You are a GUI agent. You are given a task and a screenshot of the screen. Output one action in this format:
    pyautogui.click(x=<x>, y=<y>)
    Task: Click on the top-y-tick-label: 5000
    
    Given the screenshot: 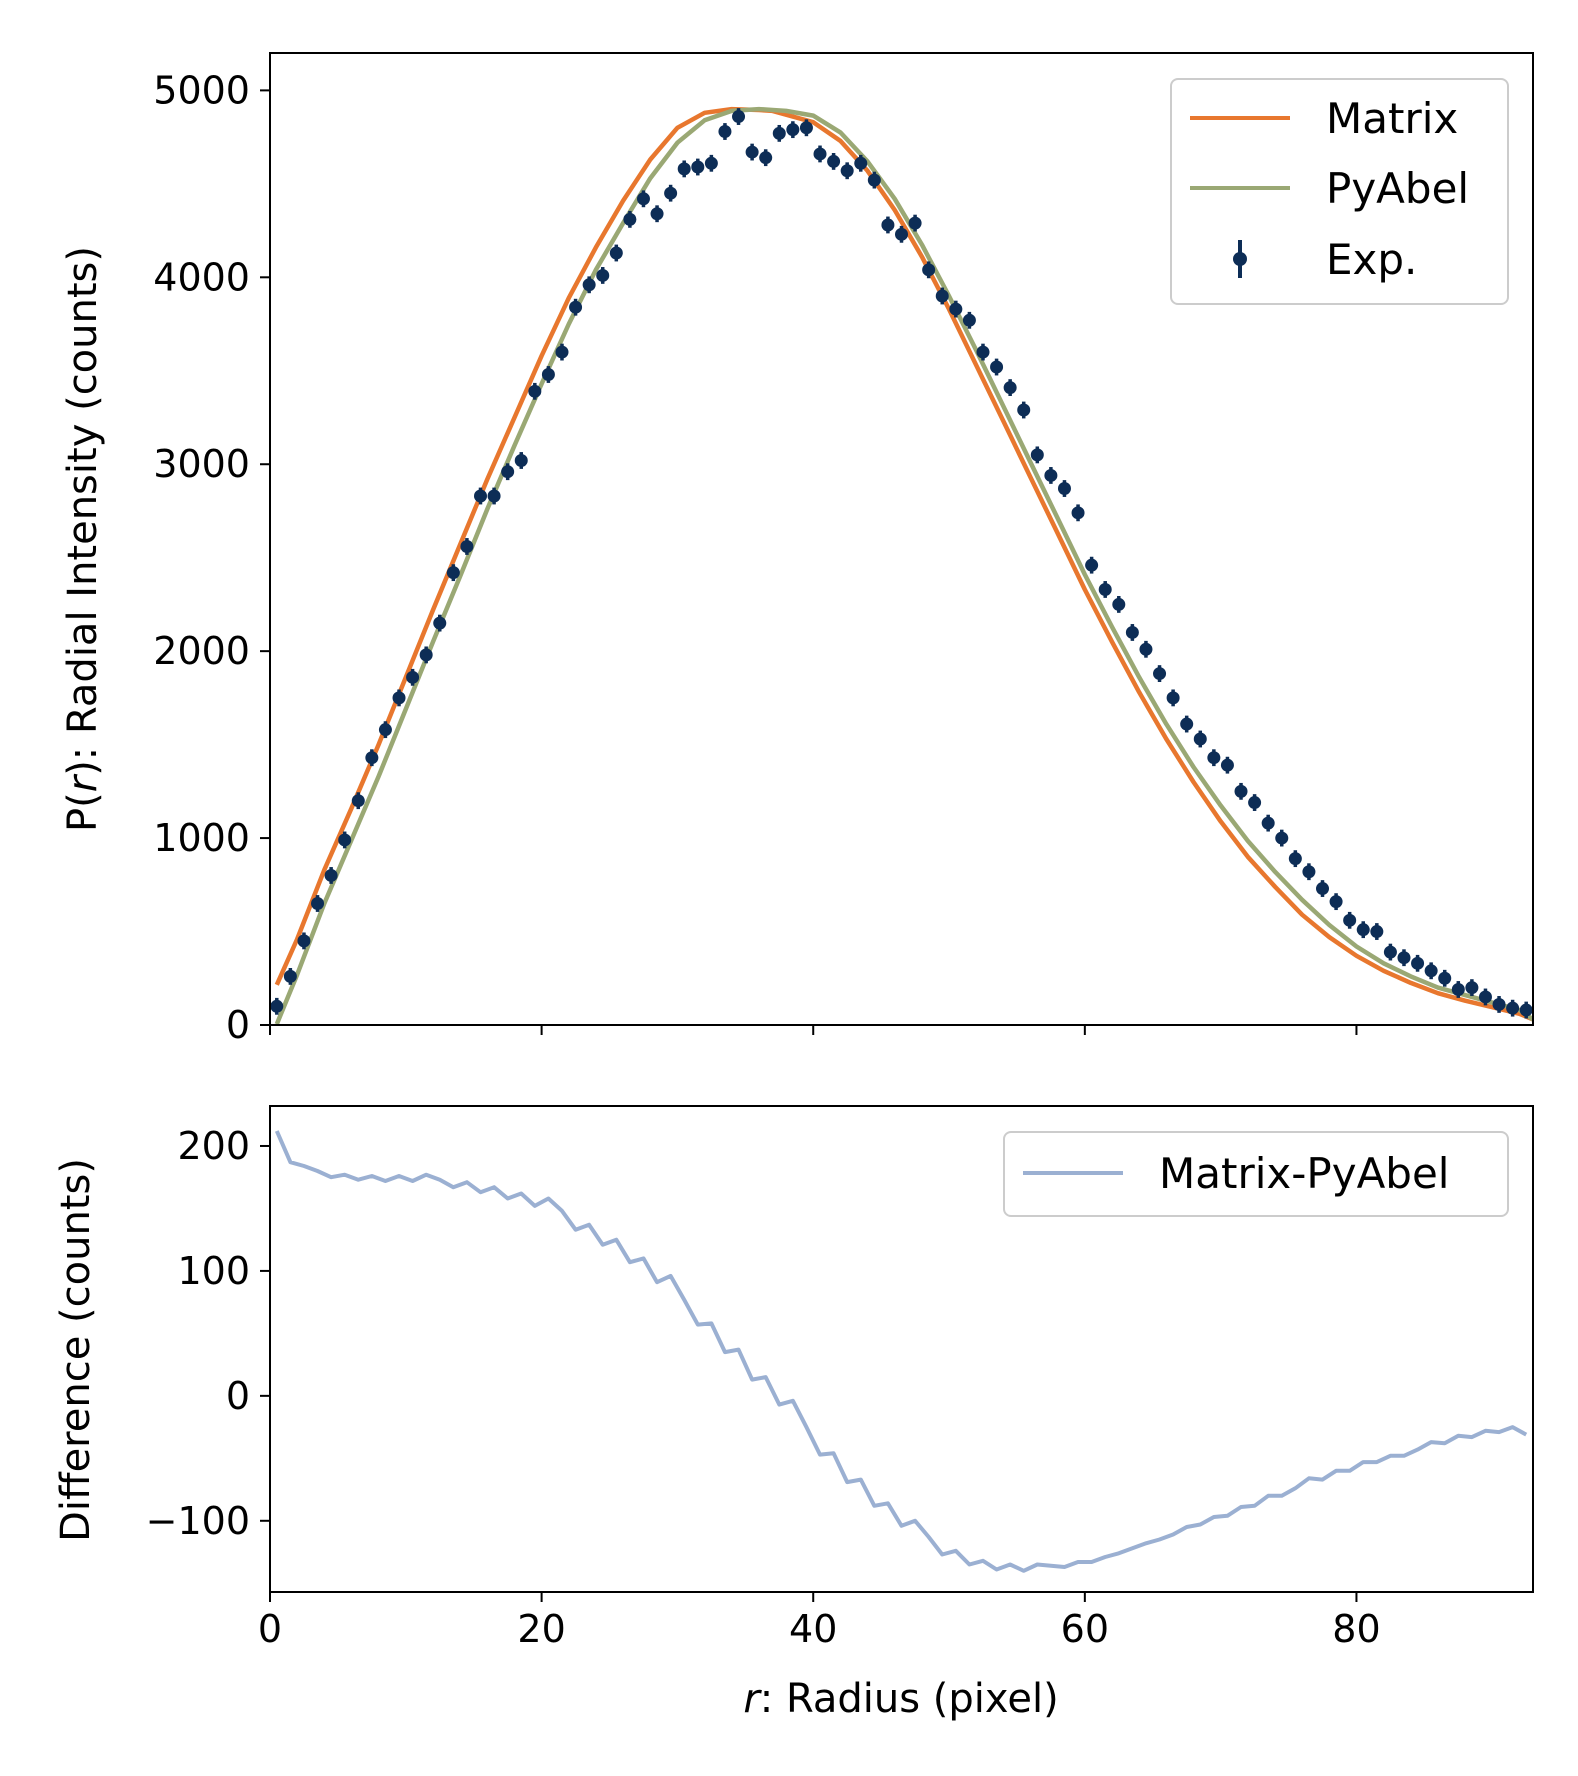 What is the action you would take?
    pyautogui.click(x=201, y=90)
    